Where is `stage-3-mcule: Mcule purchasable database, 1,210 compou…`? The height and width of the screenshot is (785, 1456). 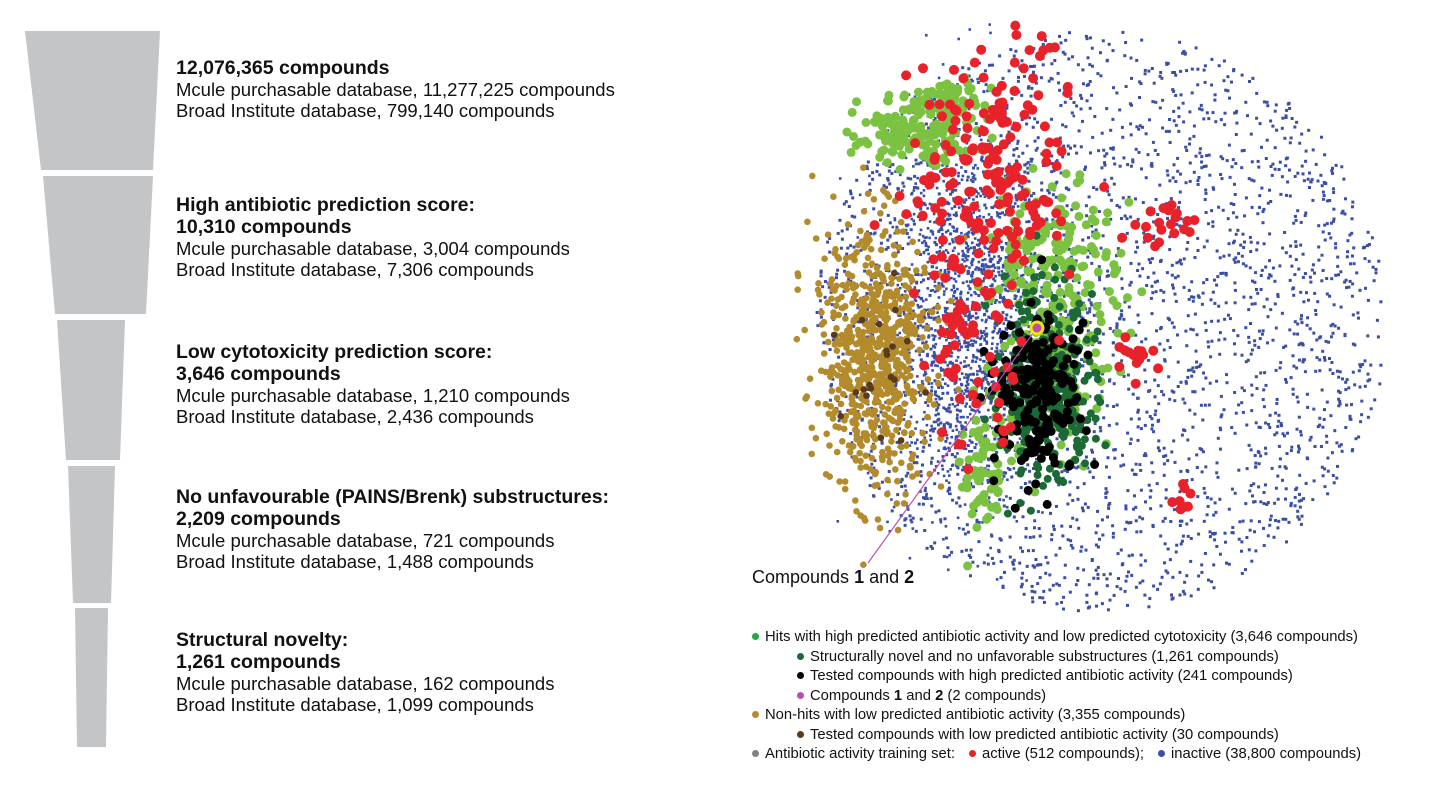
stage-3-mcule: Mcule purchasable database, 1,210 compou… is located at coordinates (373, 395).